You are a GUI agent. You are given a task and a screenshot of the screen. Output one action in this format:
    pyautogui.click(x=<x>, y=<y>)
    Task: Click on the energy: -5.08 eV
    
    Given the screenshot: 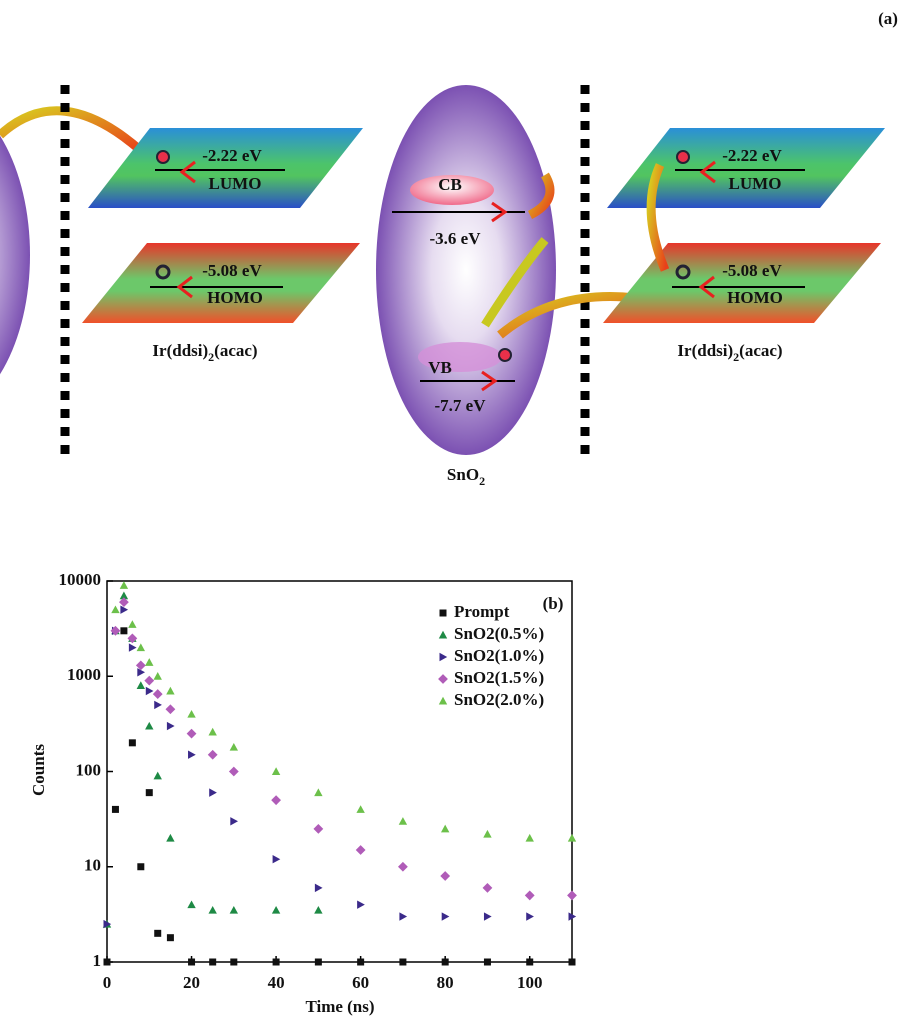 What is the action you would take?
    pyautogui.click(x=232, y=270)
    